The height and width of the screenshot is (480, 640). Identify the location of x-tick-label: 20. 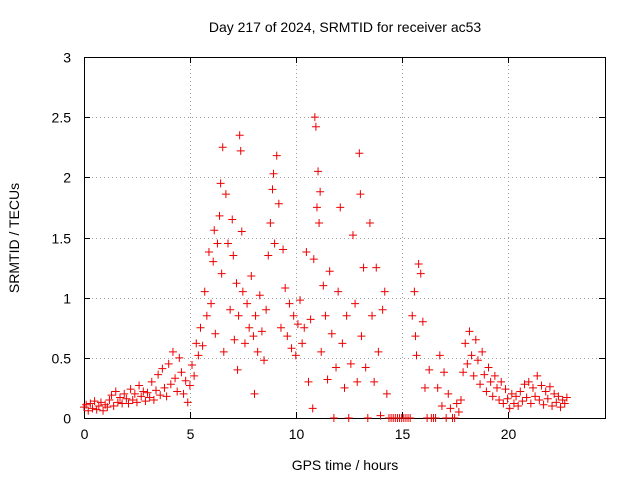
(509, 434).